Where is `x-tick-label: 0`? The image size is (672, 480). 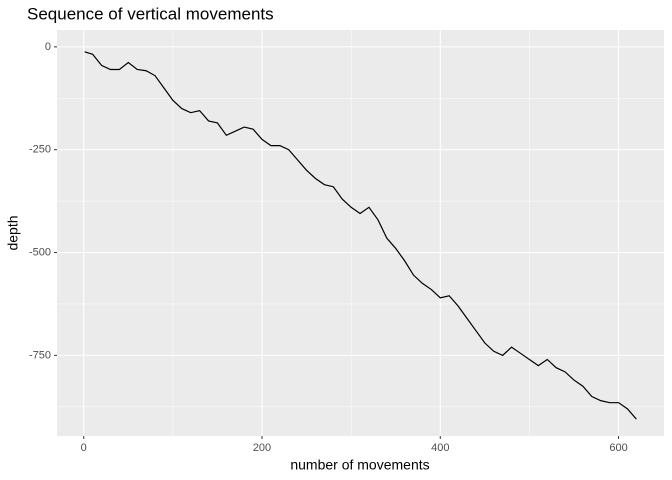
x-tick-label: 0 is located at coordinates (84, 448).